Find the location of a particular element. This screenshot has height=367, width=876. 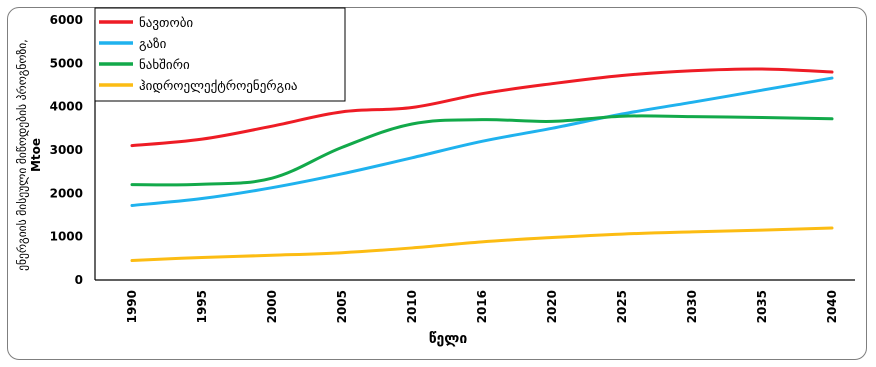

x-tick-label: 1995 is located at coordinates (202, 306).